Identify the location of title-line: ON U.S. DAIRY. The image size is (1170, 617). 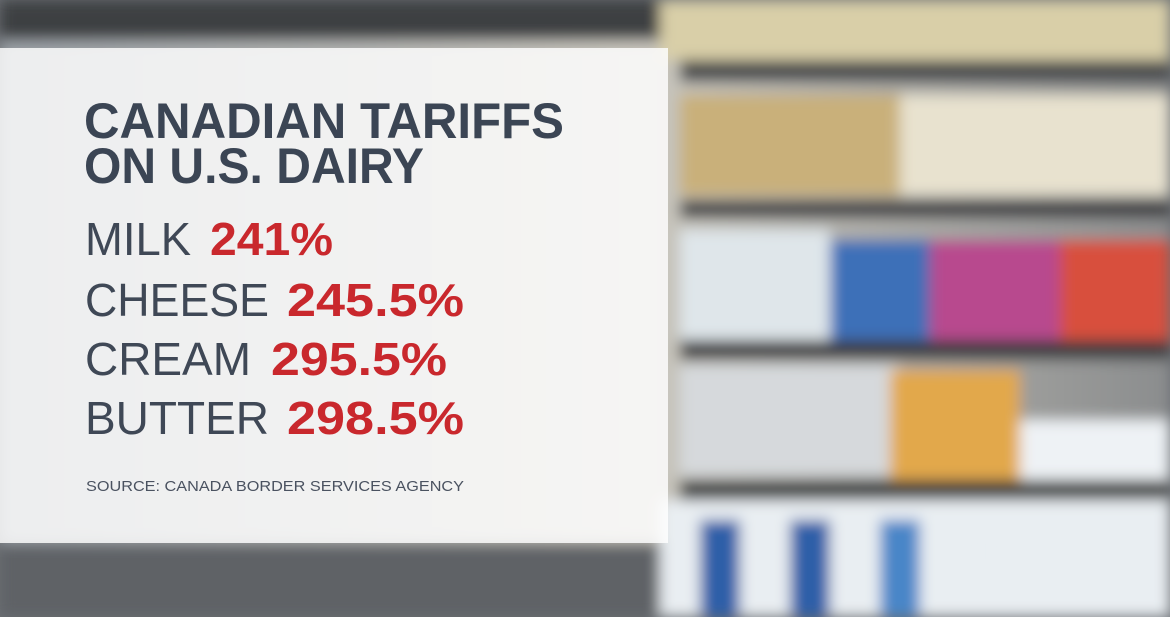
(254, 166).